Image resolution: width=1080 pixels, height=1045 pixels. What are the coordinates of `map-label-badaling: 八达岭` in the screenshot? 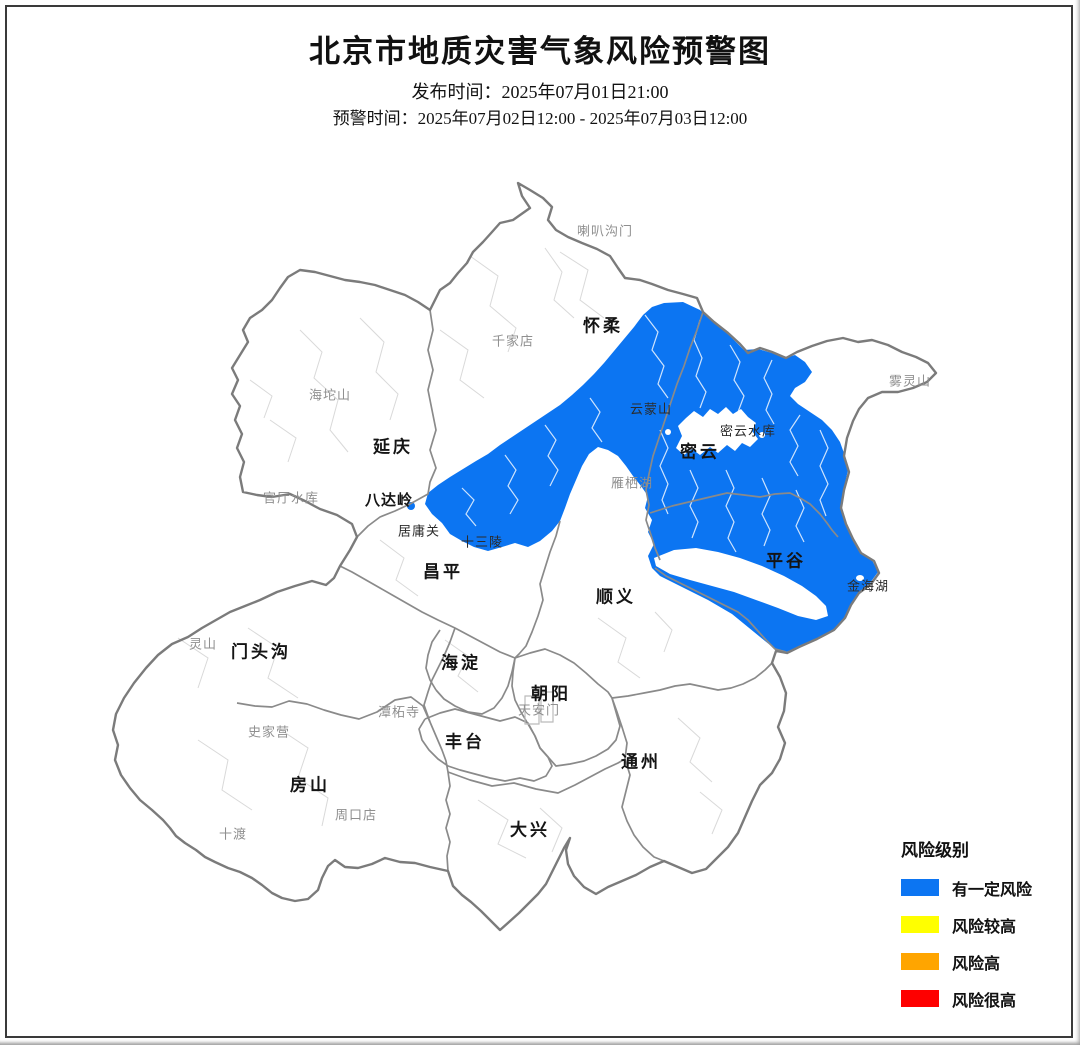 It's located at (388, 500).